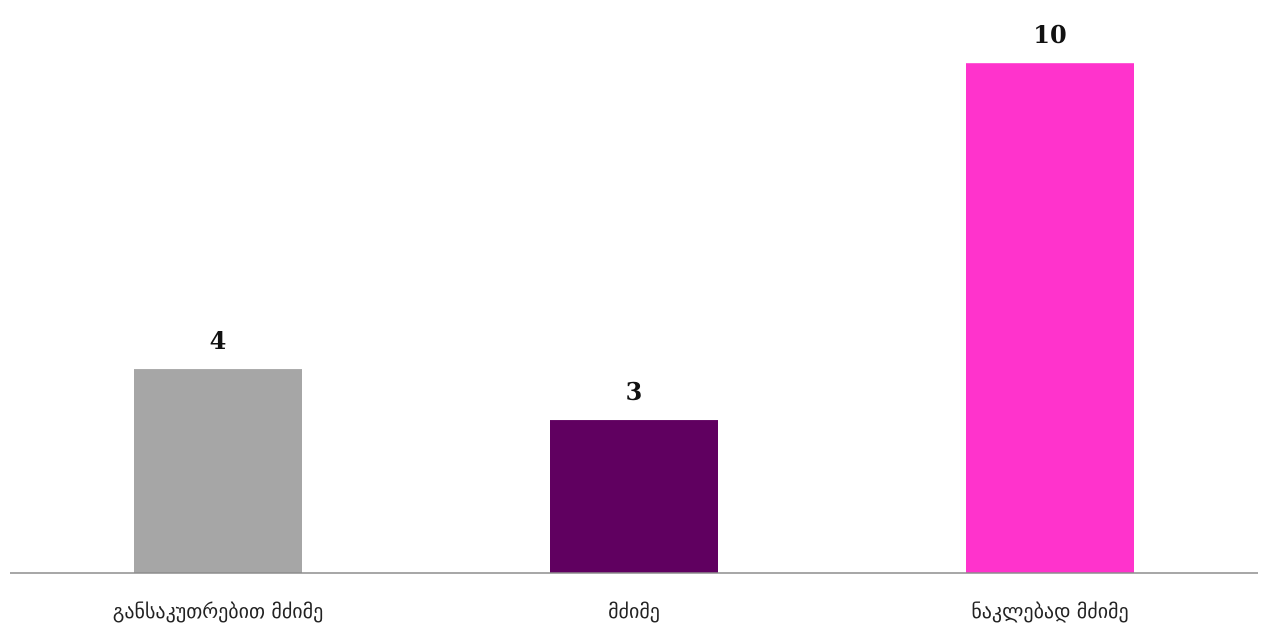 The image size is (1268, 626). What do you see at coordinates (634, 391) in the screenshot?
I see `data-label-2: 3` at bounding box center [634, 391].